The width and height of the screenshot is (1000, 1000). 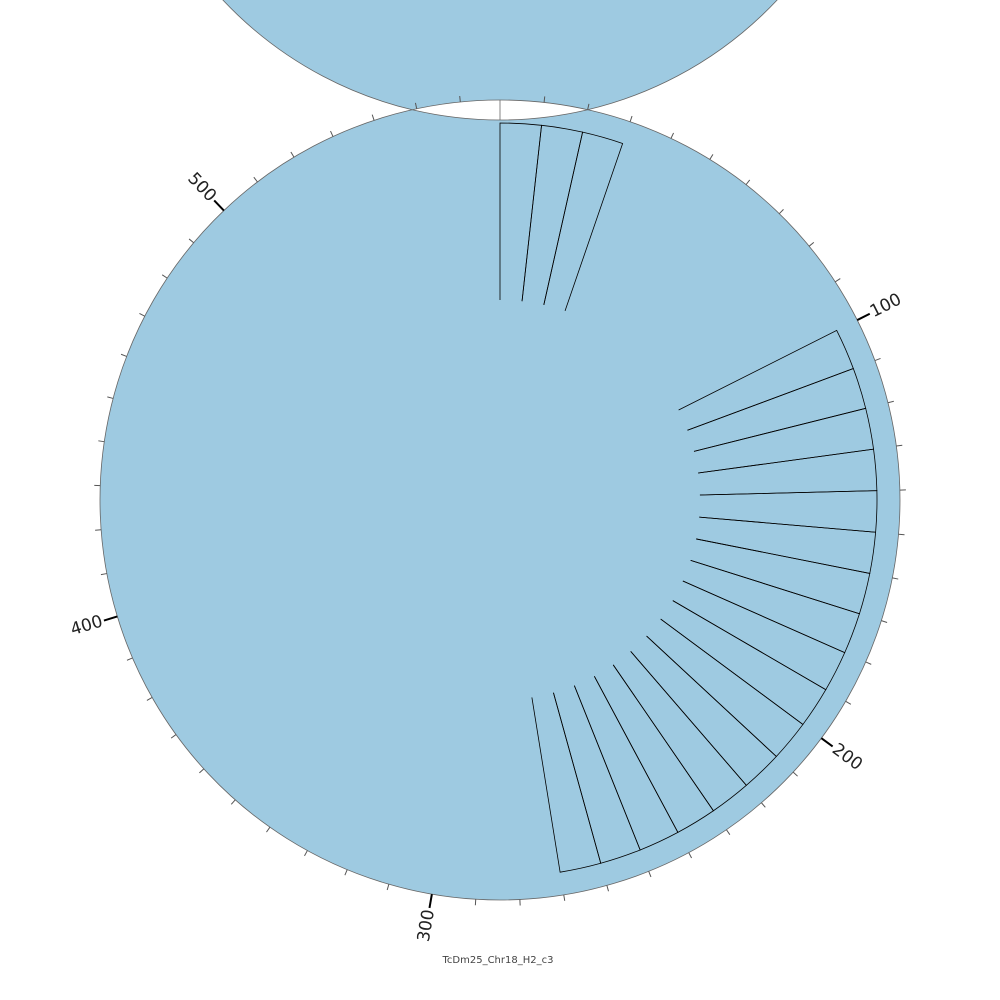 What do you see at coordinates (426, 925) in the screenshot?
I see `tick-label: 300` at bounding box center [426, 925].